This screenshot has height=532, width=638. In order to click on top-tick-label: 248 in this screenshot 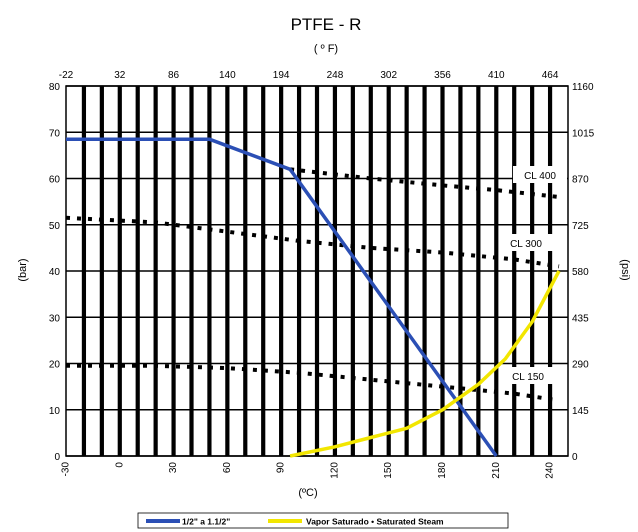, I will do `click(335, 75)`.